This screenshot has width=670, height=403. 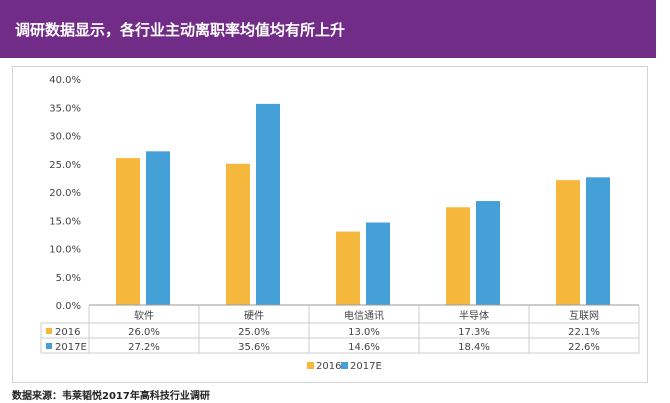 I want to click on y-tick-label: 20.0%, so click(x=65, y=193).